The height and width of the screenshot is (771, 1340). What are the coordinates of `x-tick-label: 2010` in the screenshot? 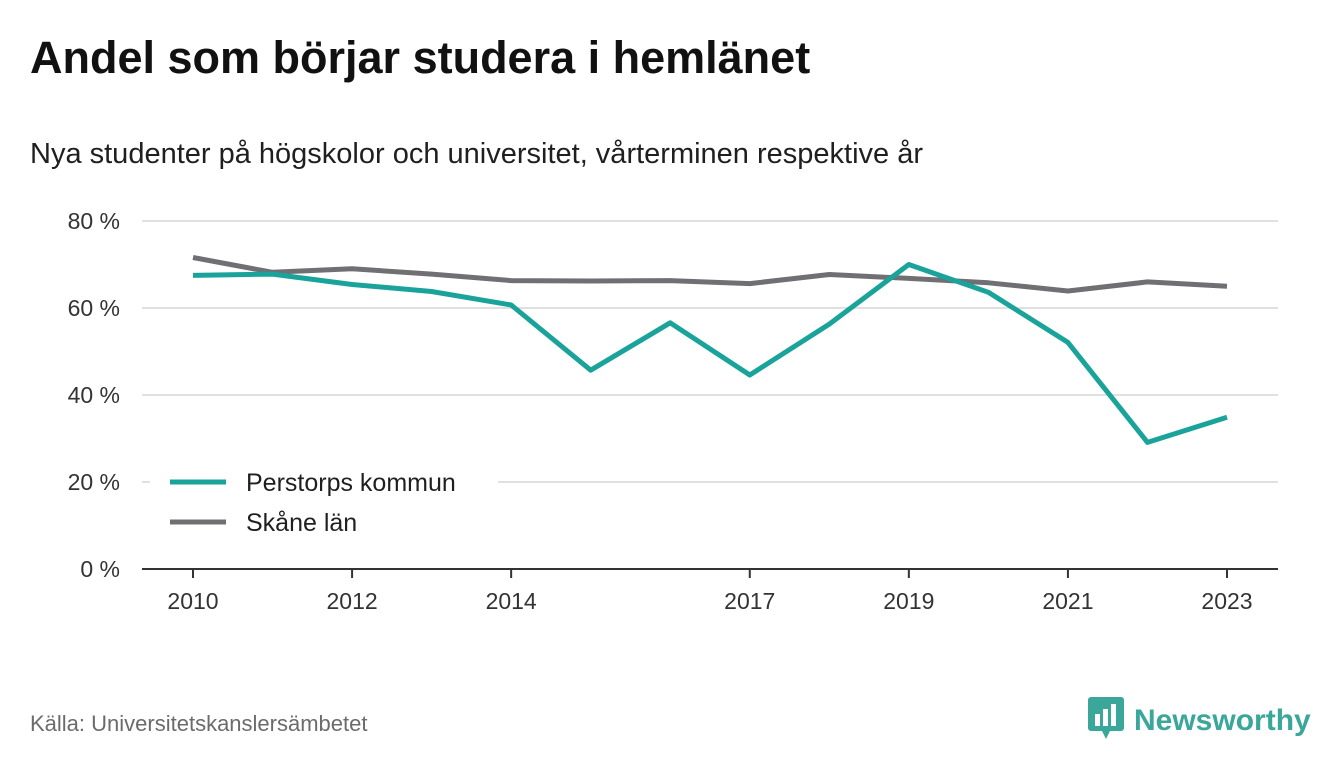 It's located at (192, 601).